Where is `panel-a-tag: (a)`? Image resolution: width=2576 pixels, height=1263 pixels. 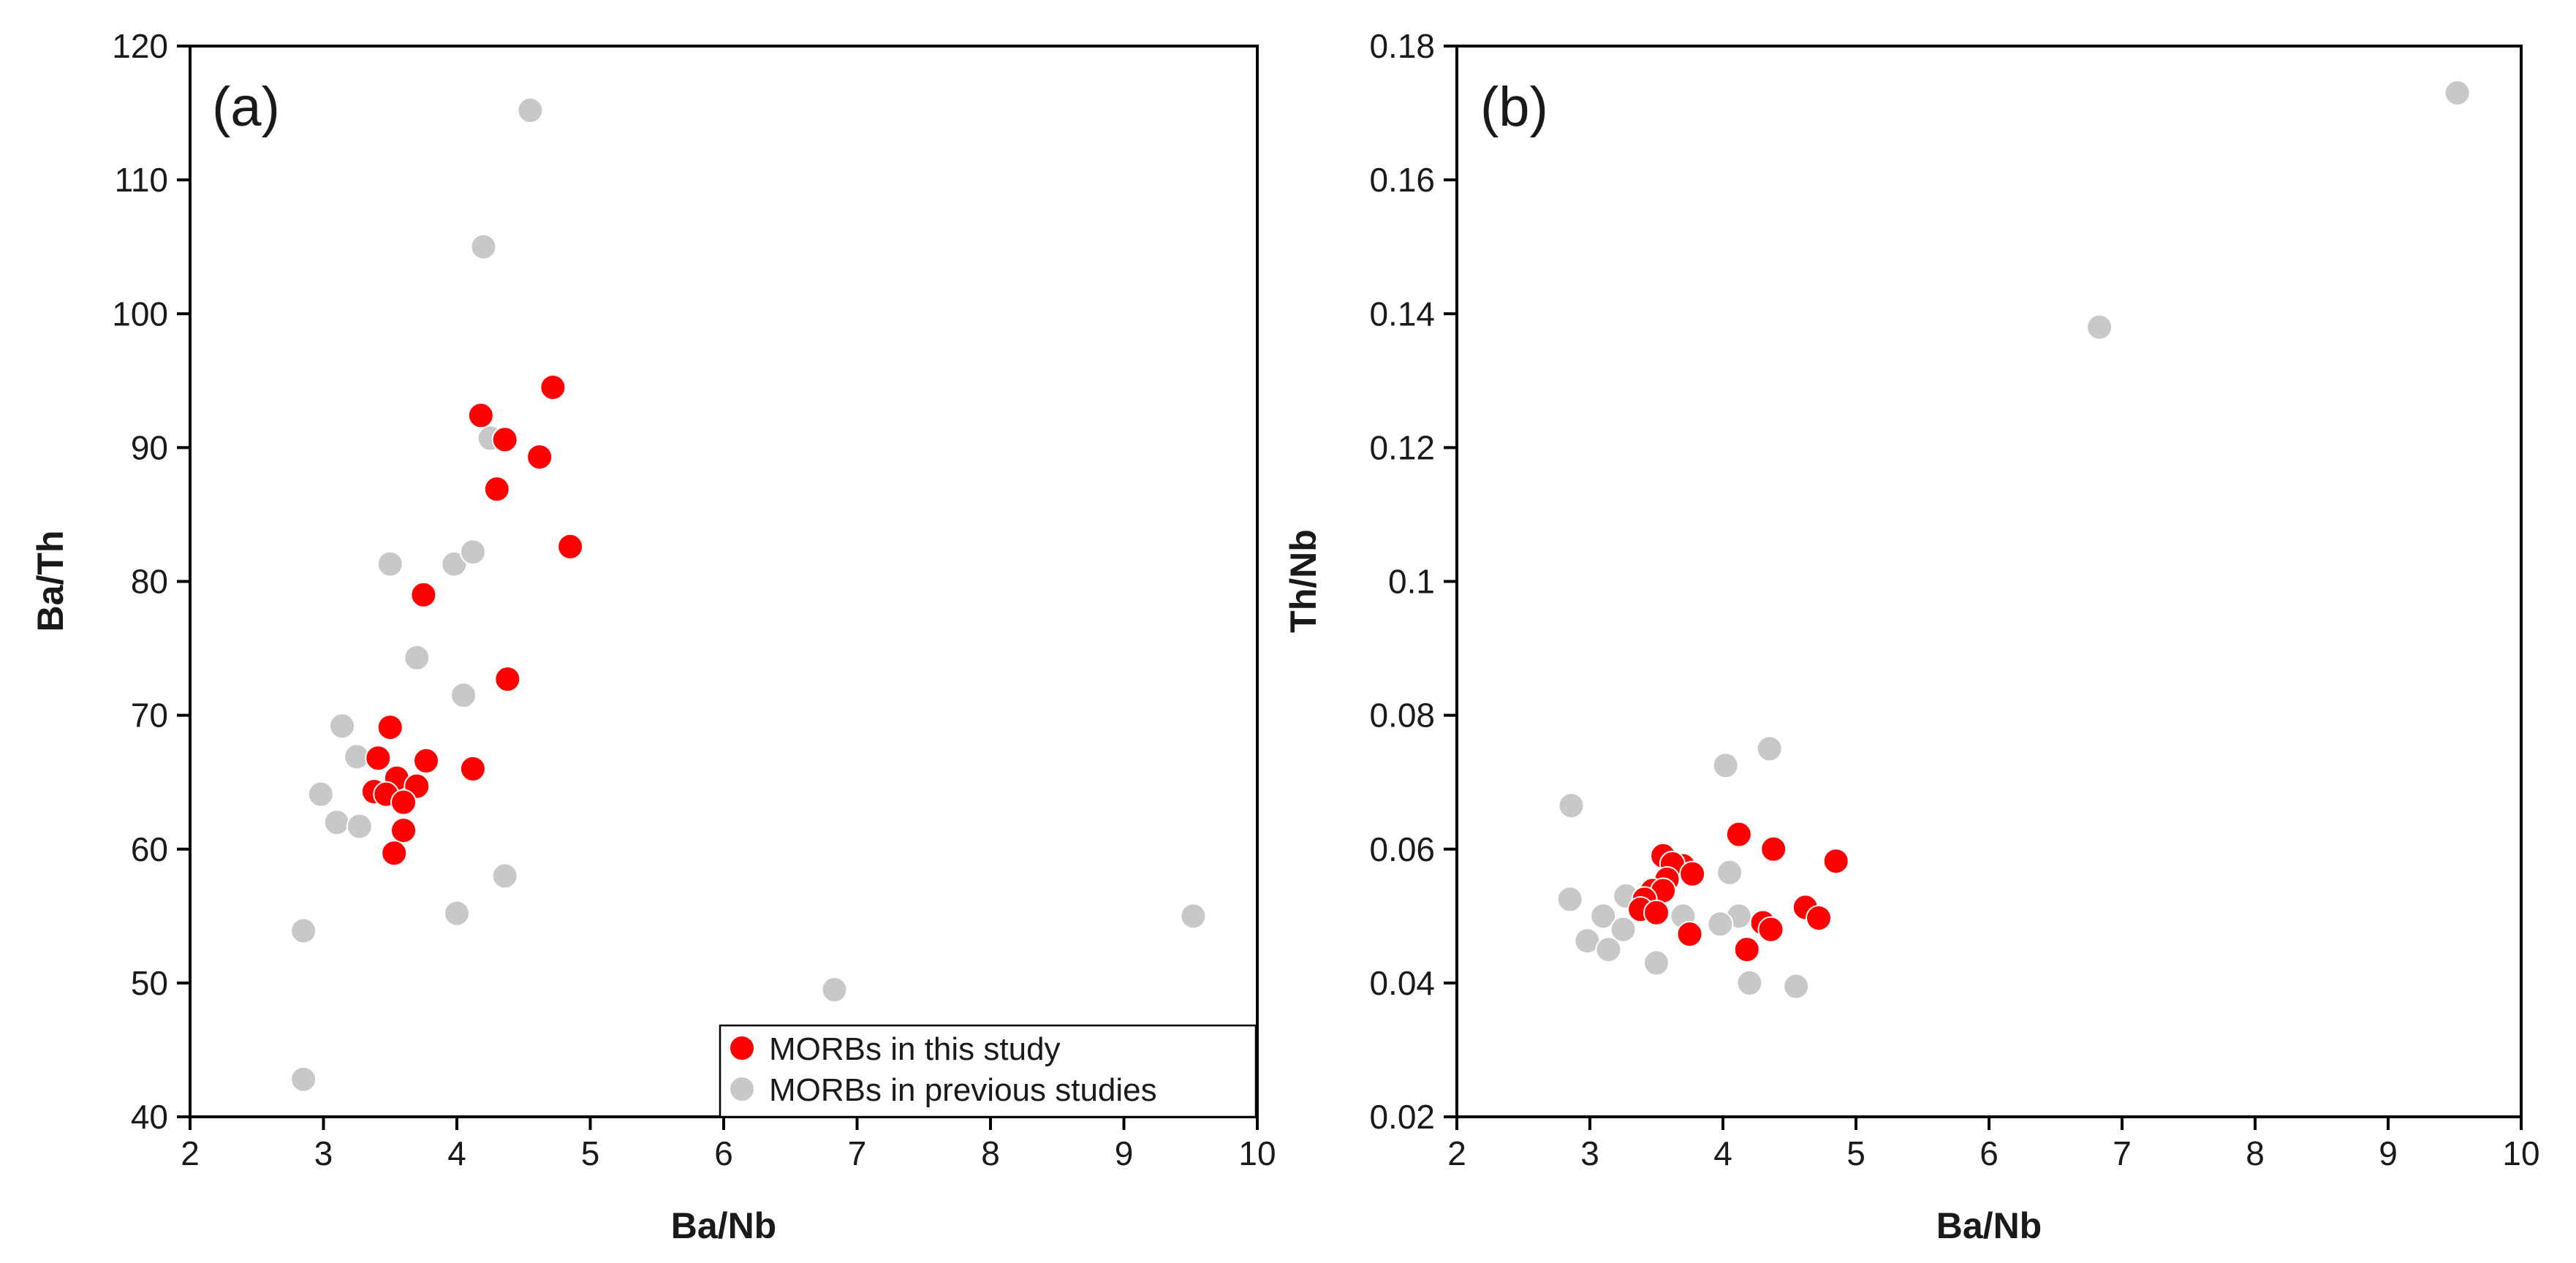 panel-a-tag: (a) is located at coordinates (246, 107).